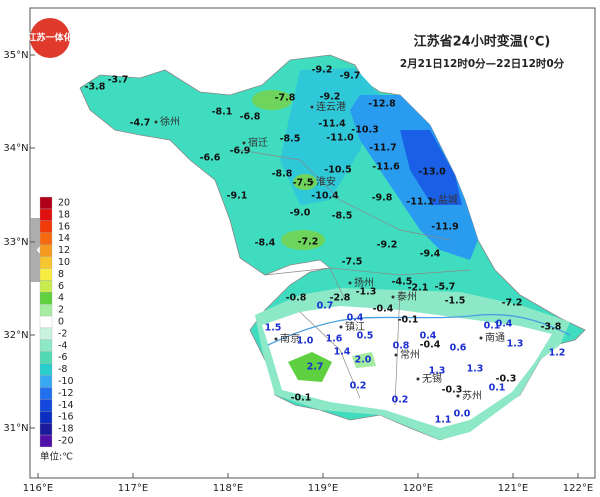  Describe the element at coordinates (64, 203) in the screenshot. I see `legend-label: 20` at that location.